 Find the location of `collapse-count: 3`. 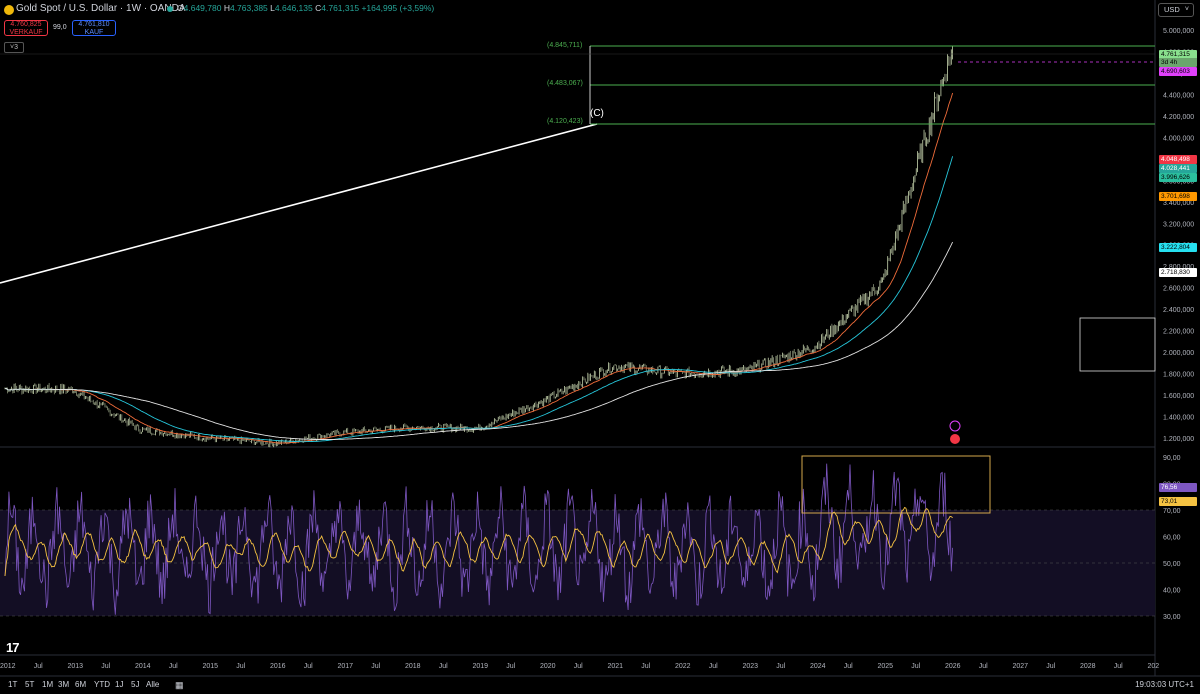

collapse-count: 3 is located at coordinates (16, 47).